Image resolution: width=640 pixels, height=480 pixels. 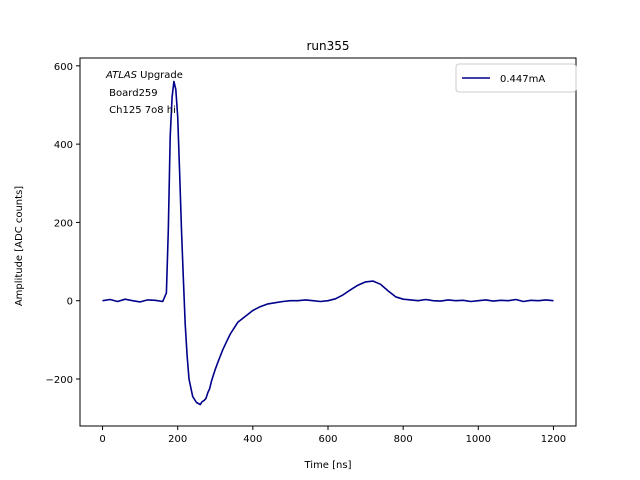 I want to click on legend-frame, so click(x=516, y=78).